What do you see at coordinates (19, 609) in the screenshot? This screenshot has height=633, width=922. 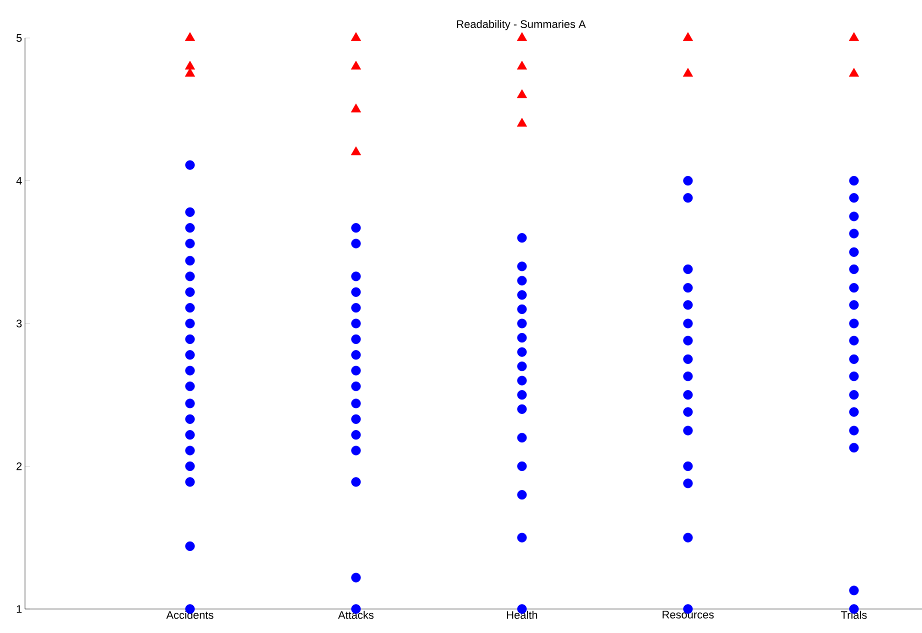 I see `y-tick-label: 1` at bounding box center [19, 609].